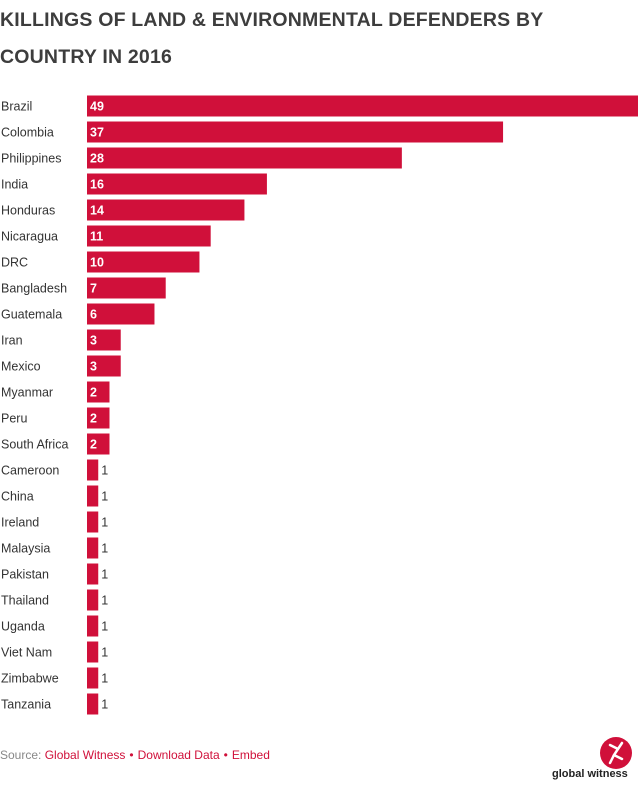 The image size is (638, 800). I want to click on category-label: Nicaragua, so click(29, 236).